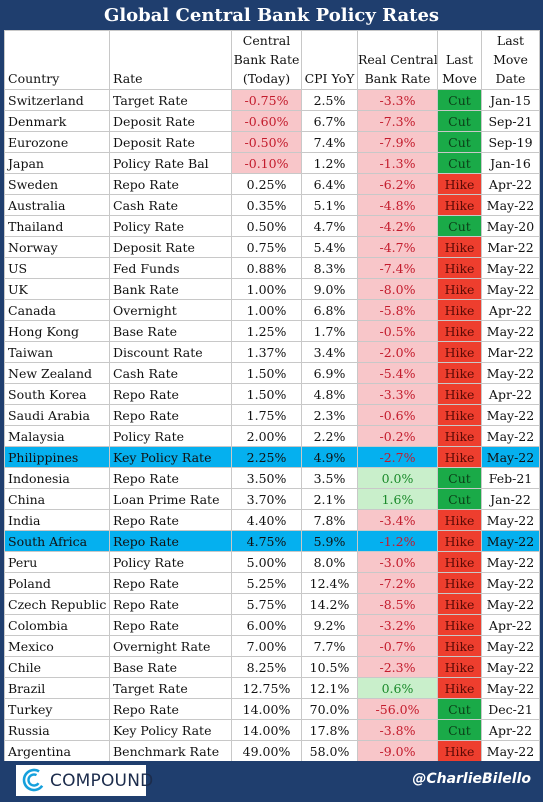 The height and width of the screenshot is (802, 543). What do you see at coordinates (397, 100) in the screenshot?
I see `real-rate-cell: -3.3%` at bounding box center [397, 100].